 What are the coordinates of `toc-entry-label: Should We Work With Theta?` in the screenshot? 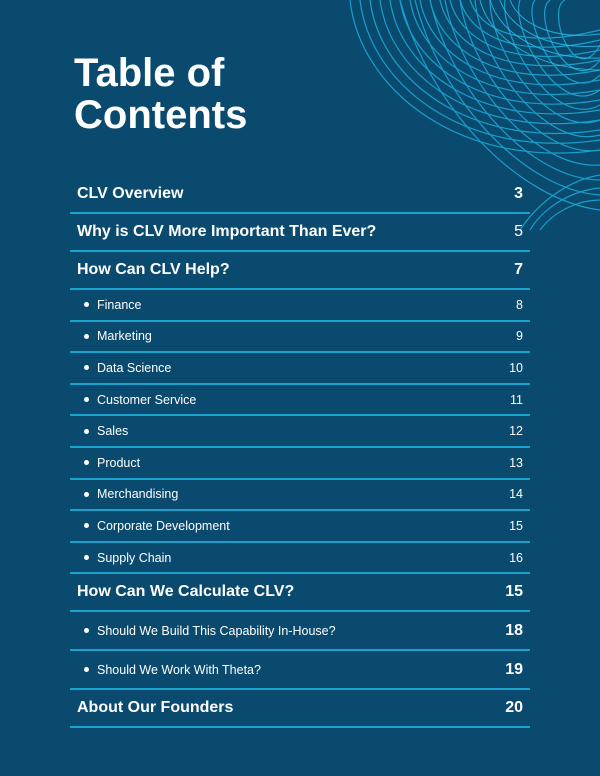 It's located at (179, 669).